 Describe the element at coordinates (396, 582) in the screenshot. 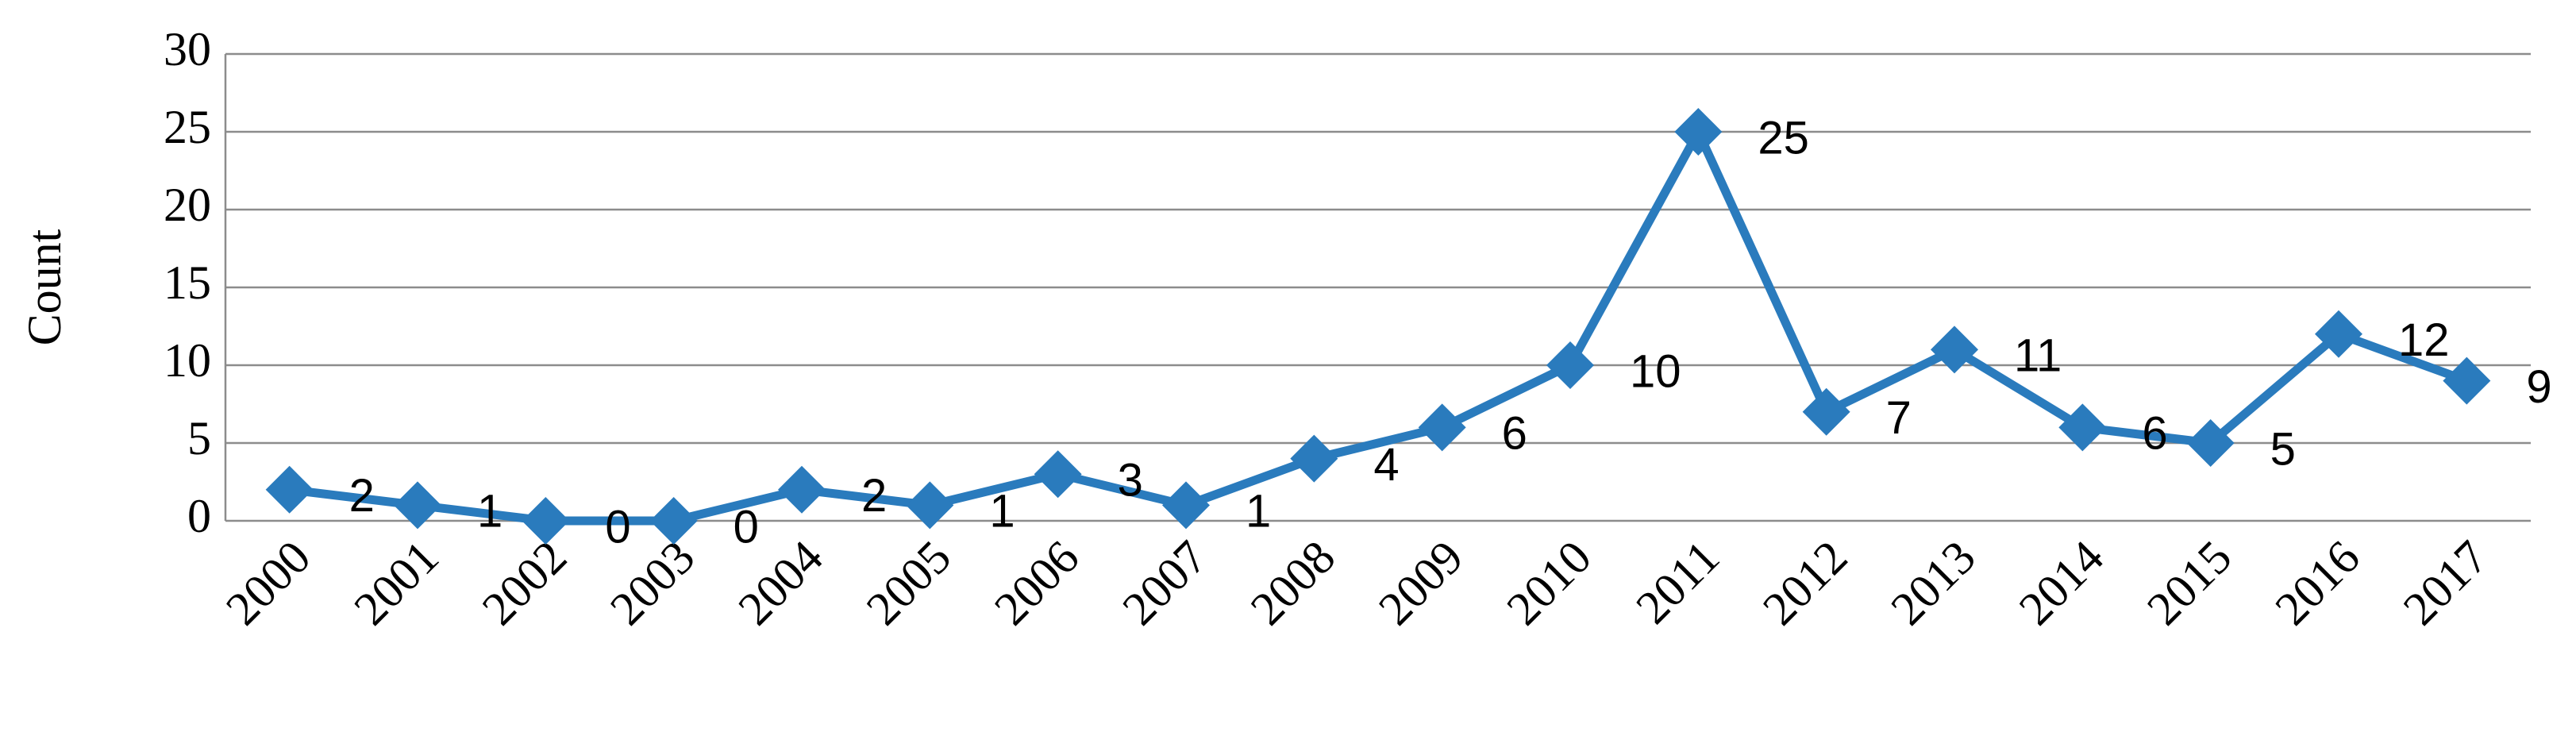

I see `x-tick-label: 2001` at that location.